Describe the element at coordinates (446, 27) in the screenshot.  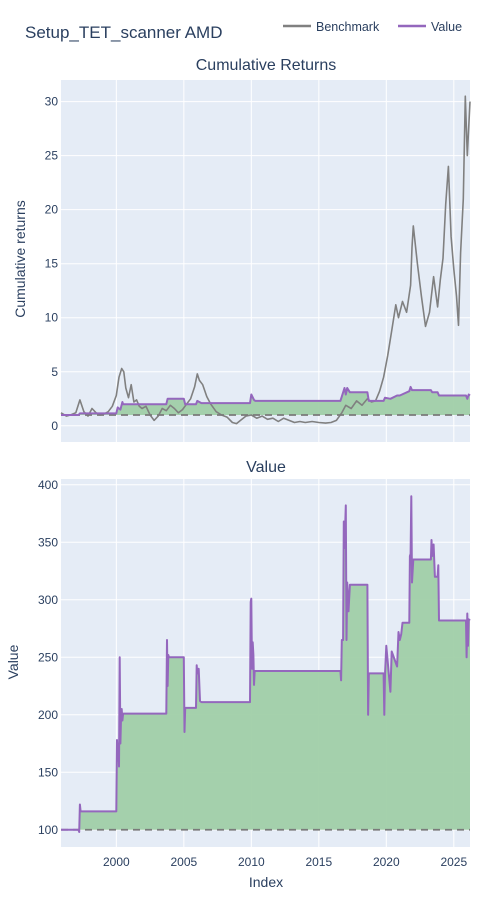
I see `legend-label-value: Value` at that location.